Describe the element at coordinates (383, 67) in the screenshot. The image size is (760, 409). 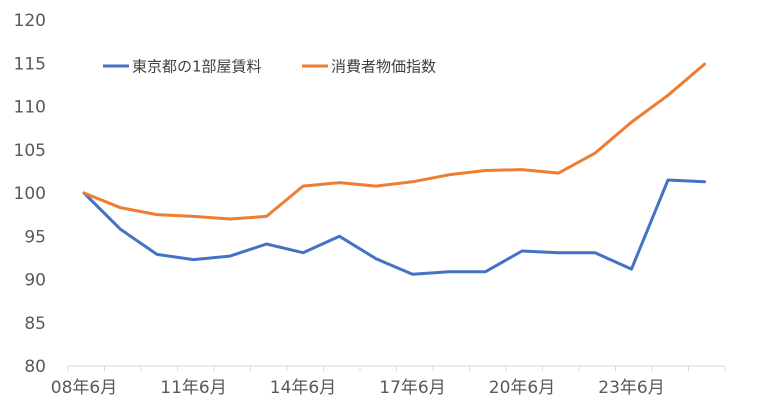
I see `legend-label-2: 消費者物価指数` at that location.